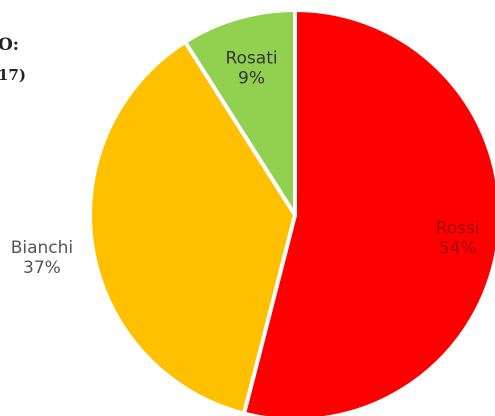  Describe the element at coordinates (251, 58) in the screenshot. I see `slice-label: Rosati` at that location.